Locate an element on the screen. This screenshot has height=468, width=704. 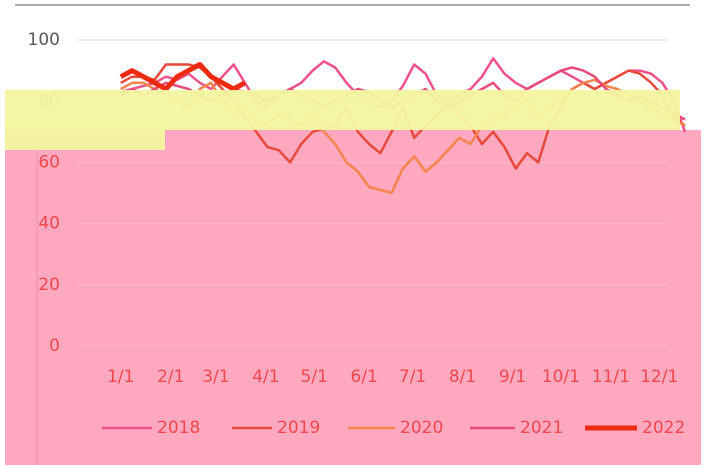
x-tick-label: 1/1 is located at coordinates (120, 377).